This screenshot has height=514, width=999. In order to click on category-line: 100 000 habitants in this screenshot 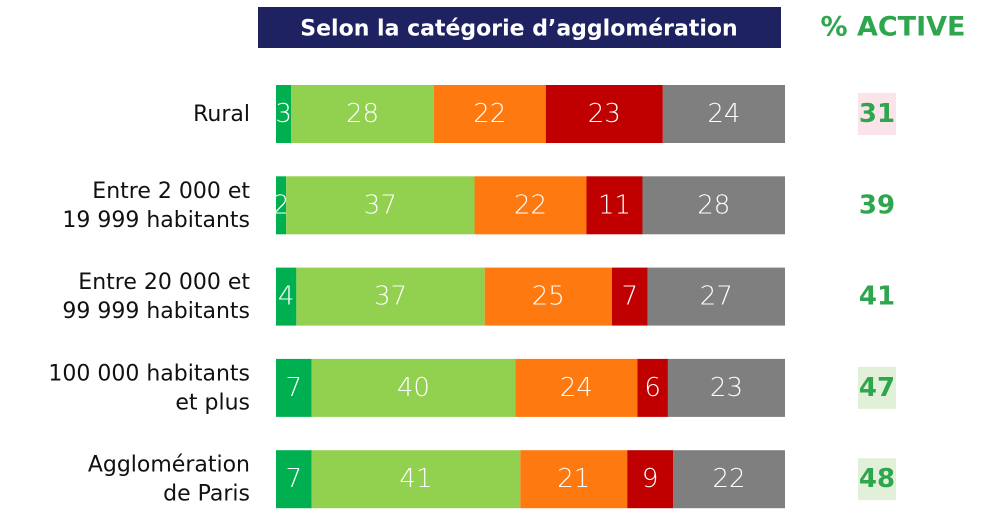, I will do `click(149, 373)`.